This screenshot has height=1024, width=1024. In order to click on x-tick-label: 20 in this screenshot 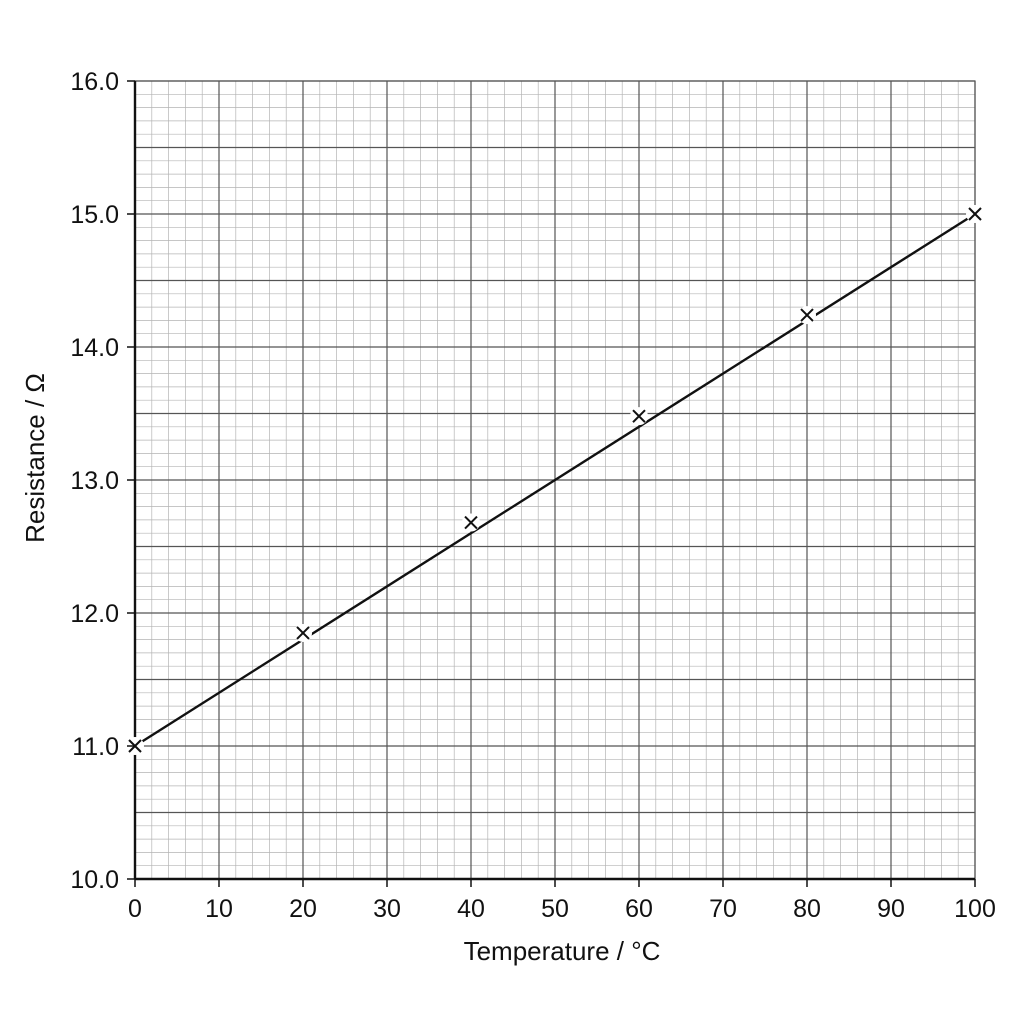, I will do `click(303, 909)`.